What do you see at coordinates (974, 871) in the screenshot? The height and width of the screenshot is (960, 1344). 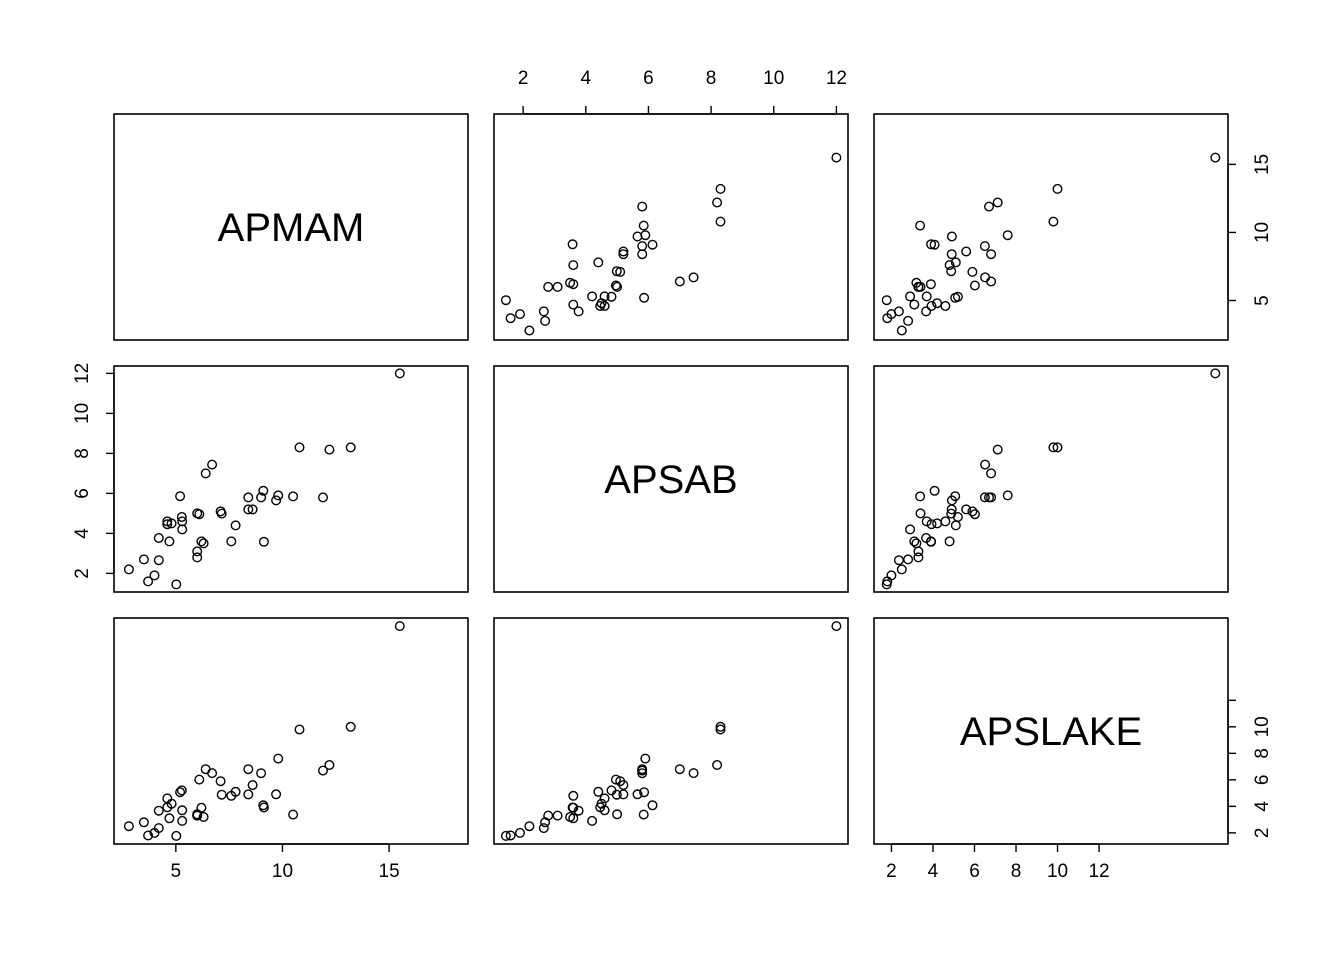 I see `x-tick-label: 6` at bounding box center [974, 871].